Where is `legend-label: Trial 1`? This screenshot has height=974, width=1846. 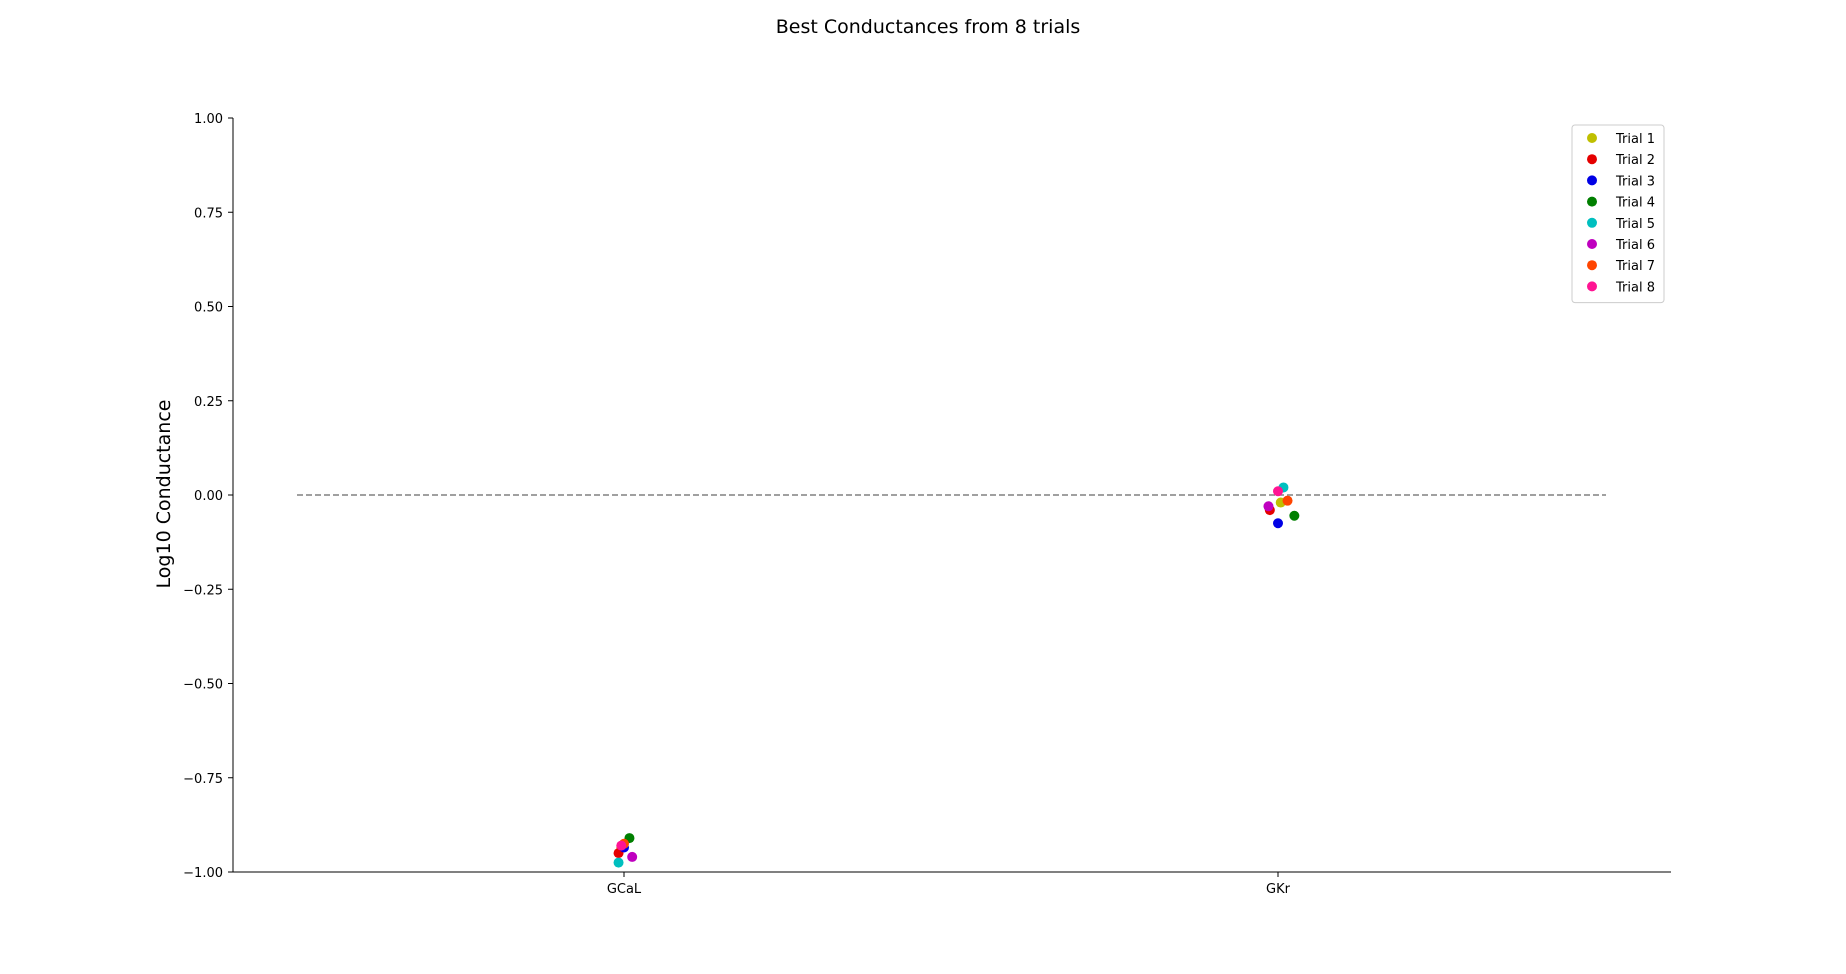
legend-label: Trial 1 is located at coordinates (1635, 139).